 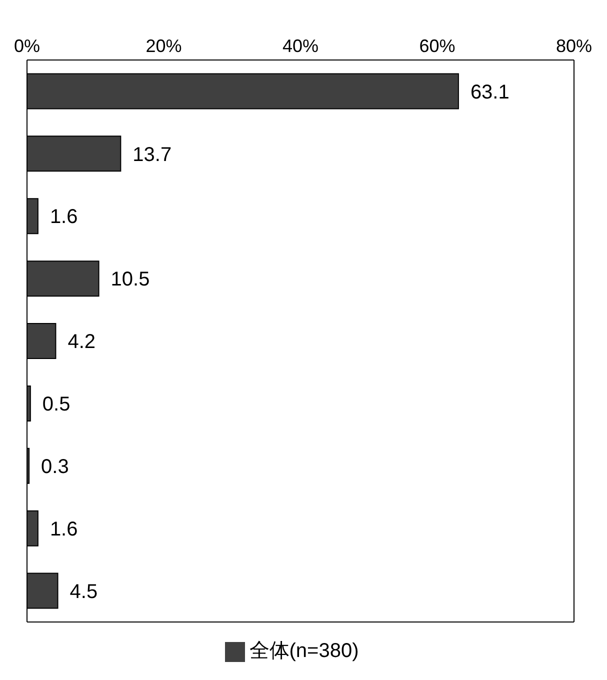 What do you see at coordinates (82, 342) in the screenshot?
I see `data-label: 4.2` at bounding box center [82, 342].